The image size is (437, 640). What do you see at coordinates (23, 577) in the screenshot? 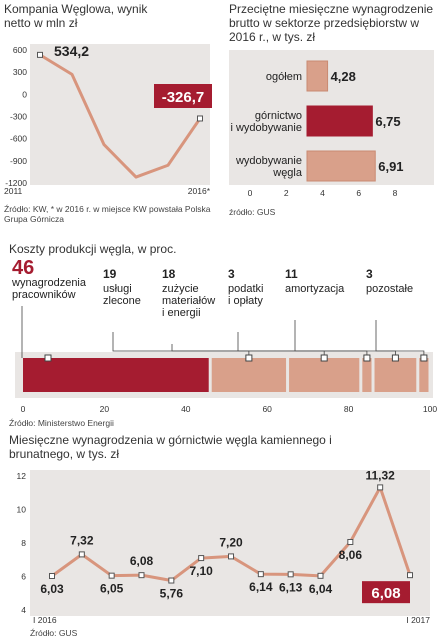
I see `mining-y-tick-label: 6` at bounding box center [23, 577].